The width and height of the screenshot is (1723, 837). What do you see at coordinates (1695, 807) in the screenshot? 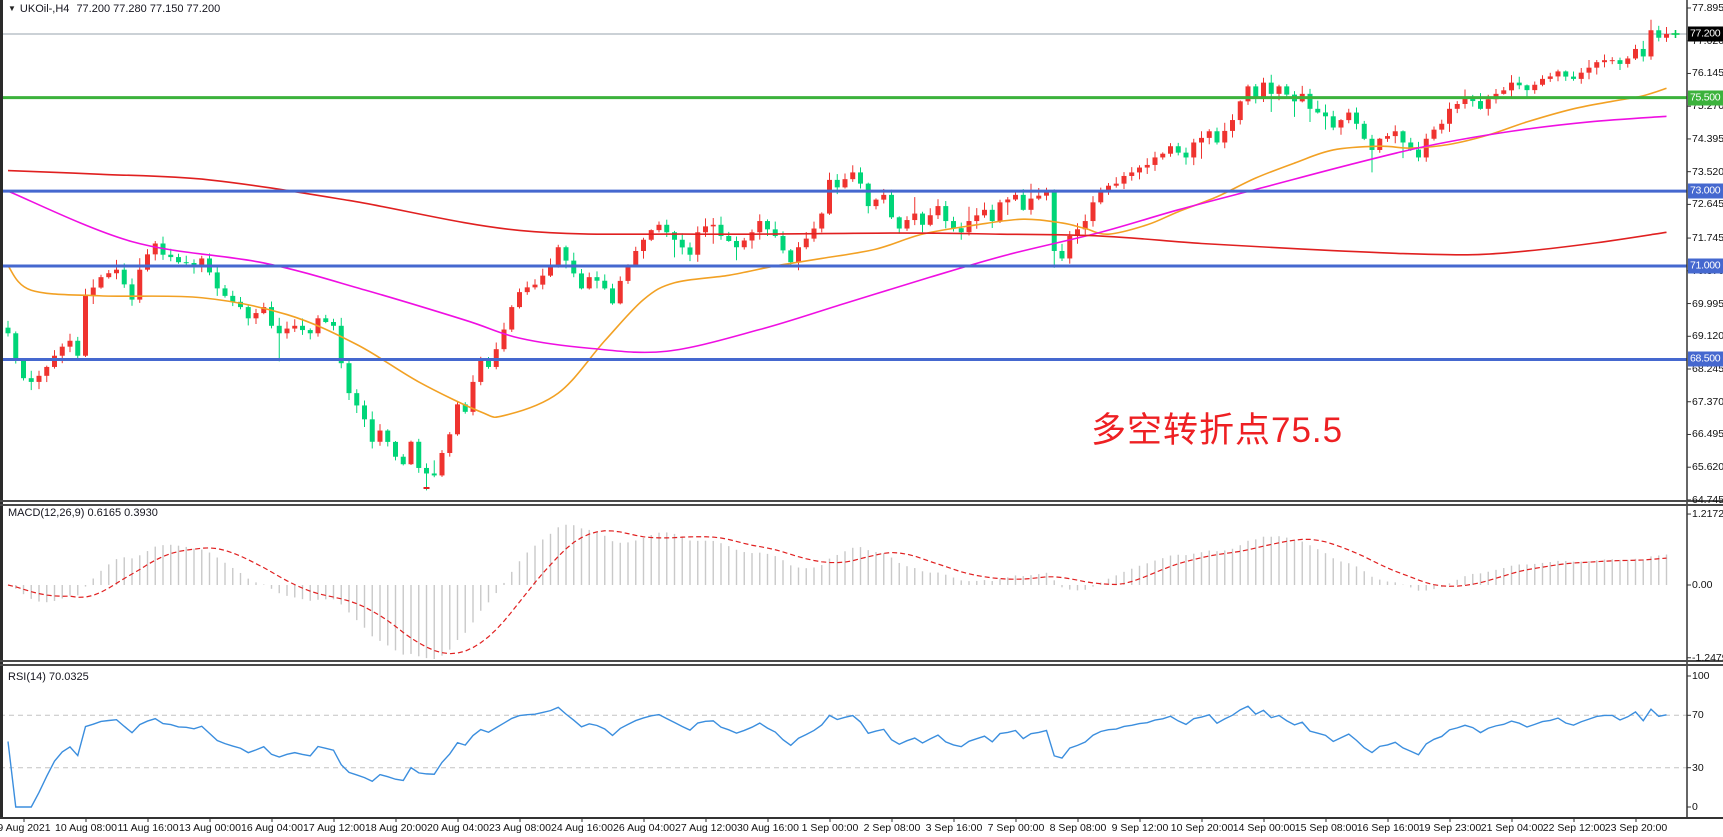
I see `rsi-axis-label: 0` at bounding box center [1695, 807].